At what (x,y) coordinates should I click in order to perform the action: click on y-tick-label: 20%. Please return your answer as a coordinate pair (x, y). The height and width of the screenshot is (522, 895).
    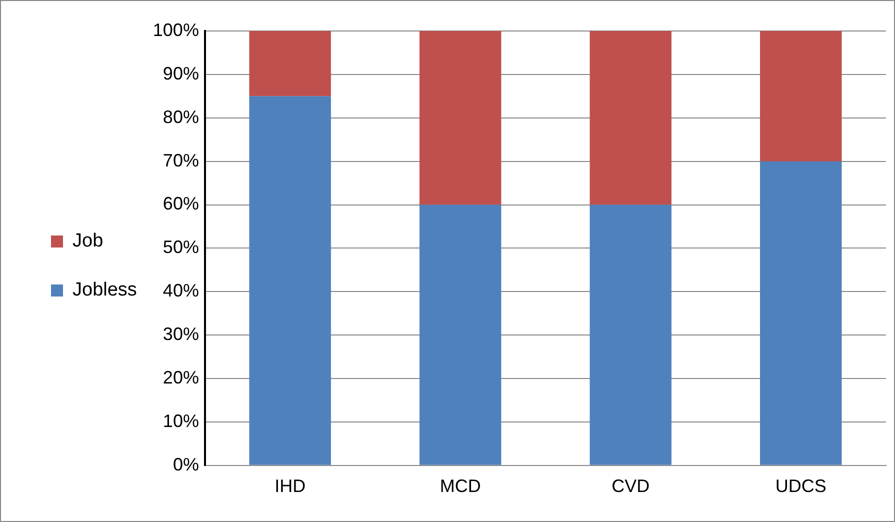
    Looking at the image, I should click on (180, 377).